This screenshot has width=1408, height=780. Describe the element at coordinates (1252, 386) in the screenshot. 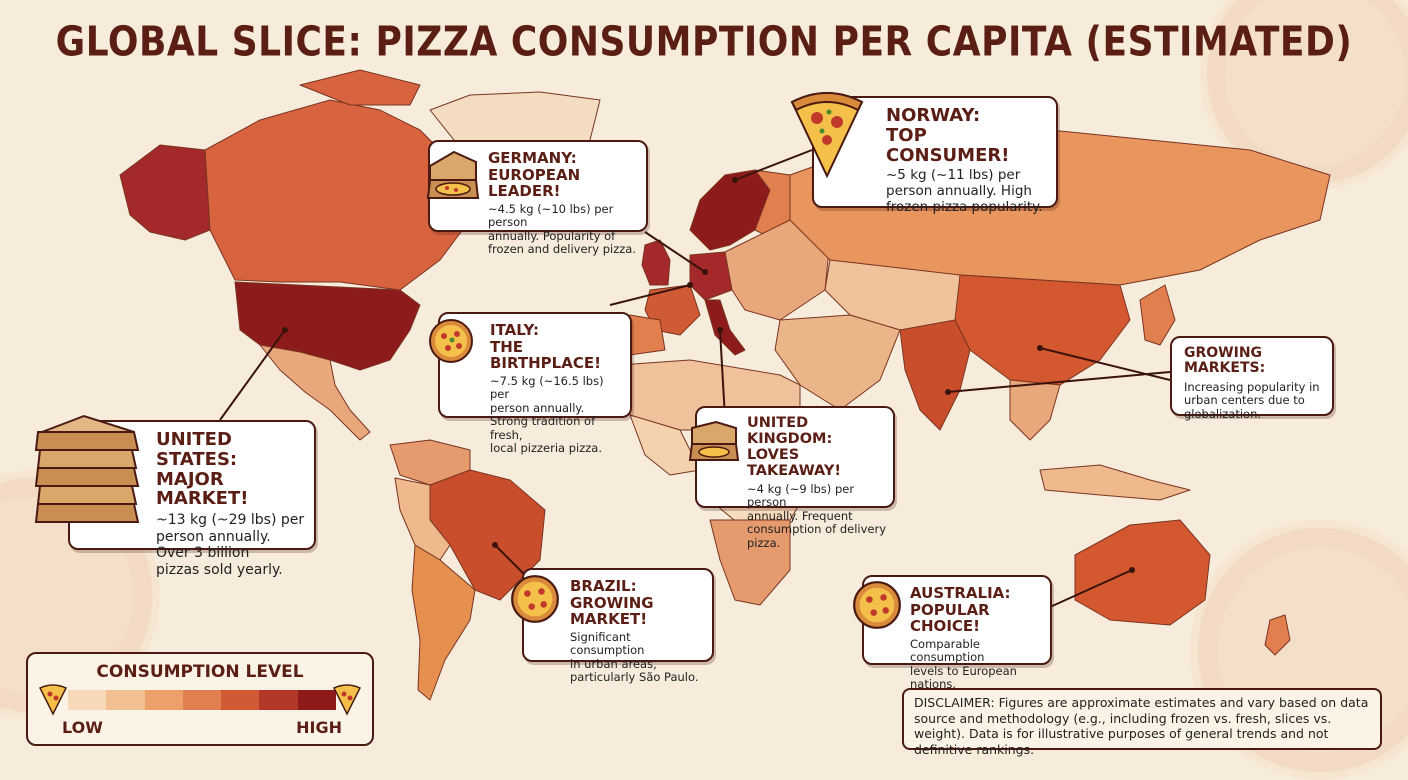

I see `callout-growing-body-line: Increasing popularity in` at that location.